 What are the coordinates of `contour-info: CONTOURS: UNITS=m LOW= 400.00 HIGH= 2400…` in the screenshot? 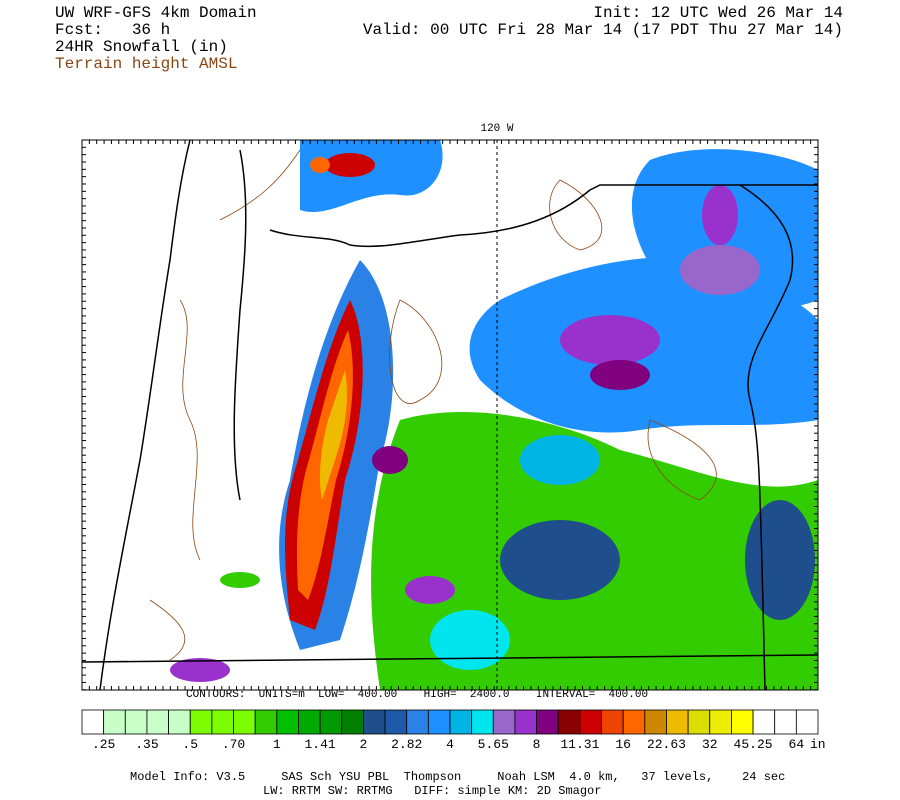 It's located at (417, 695).